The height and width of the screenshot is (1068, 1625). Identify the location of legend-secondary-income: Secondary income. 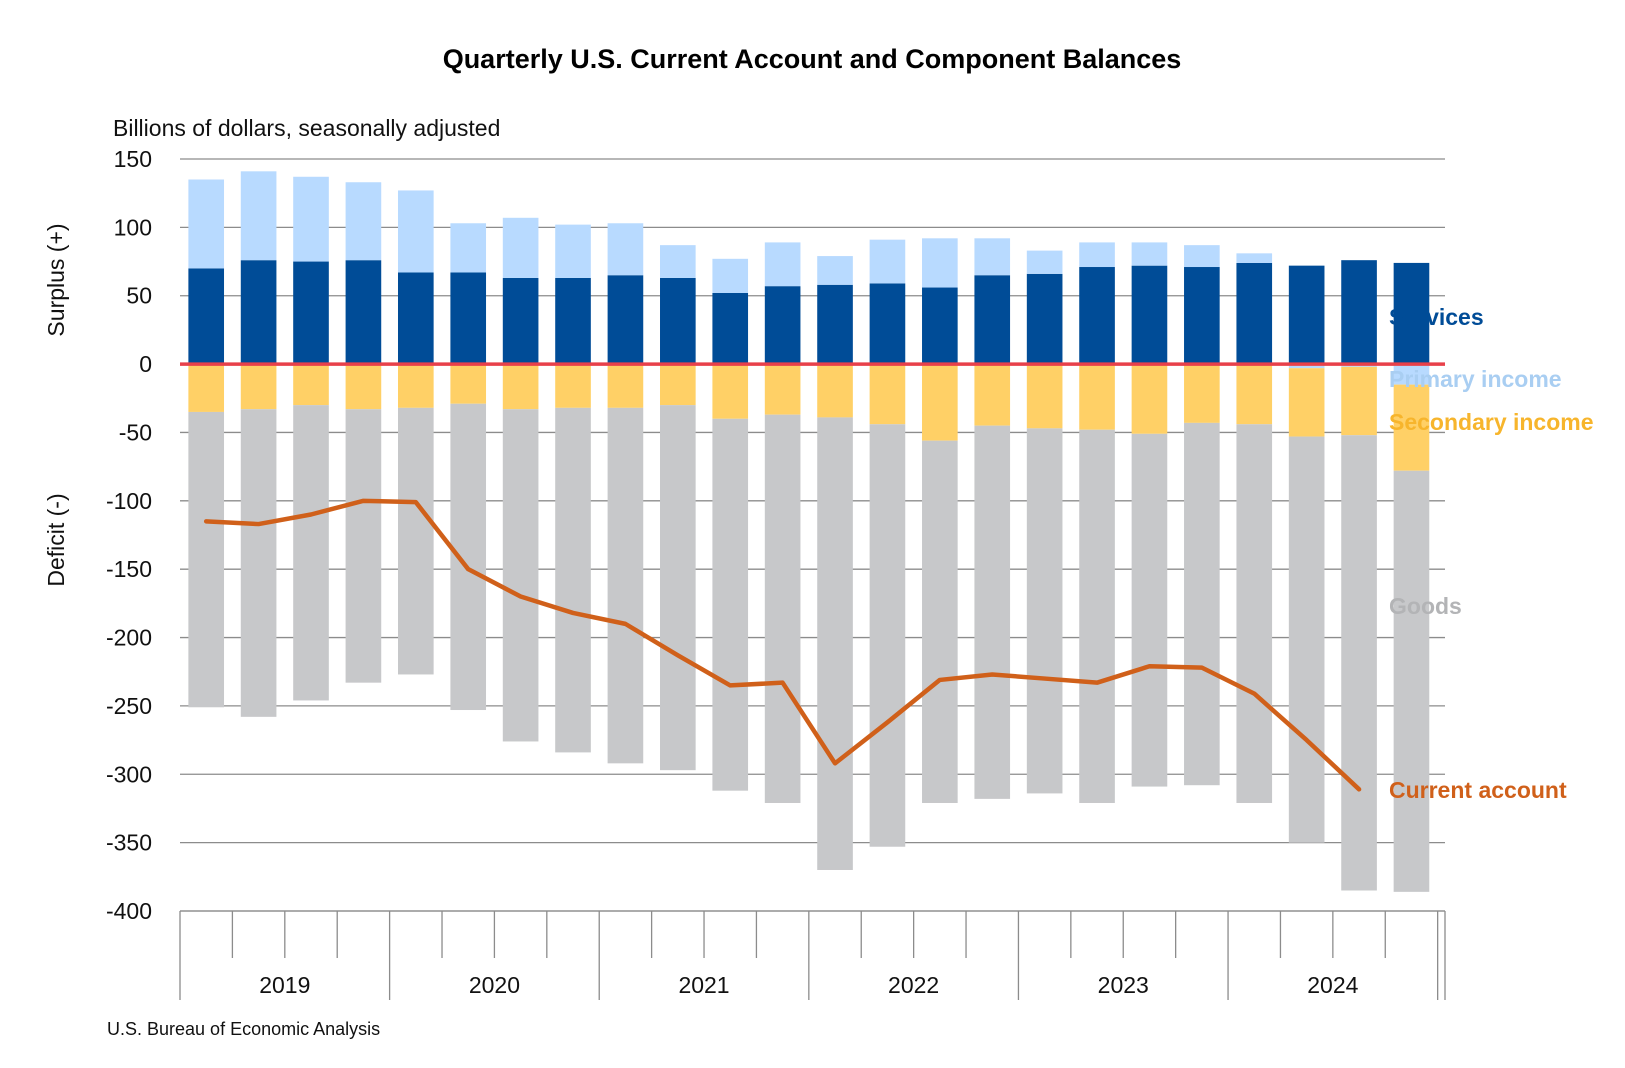
(1491, 422).